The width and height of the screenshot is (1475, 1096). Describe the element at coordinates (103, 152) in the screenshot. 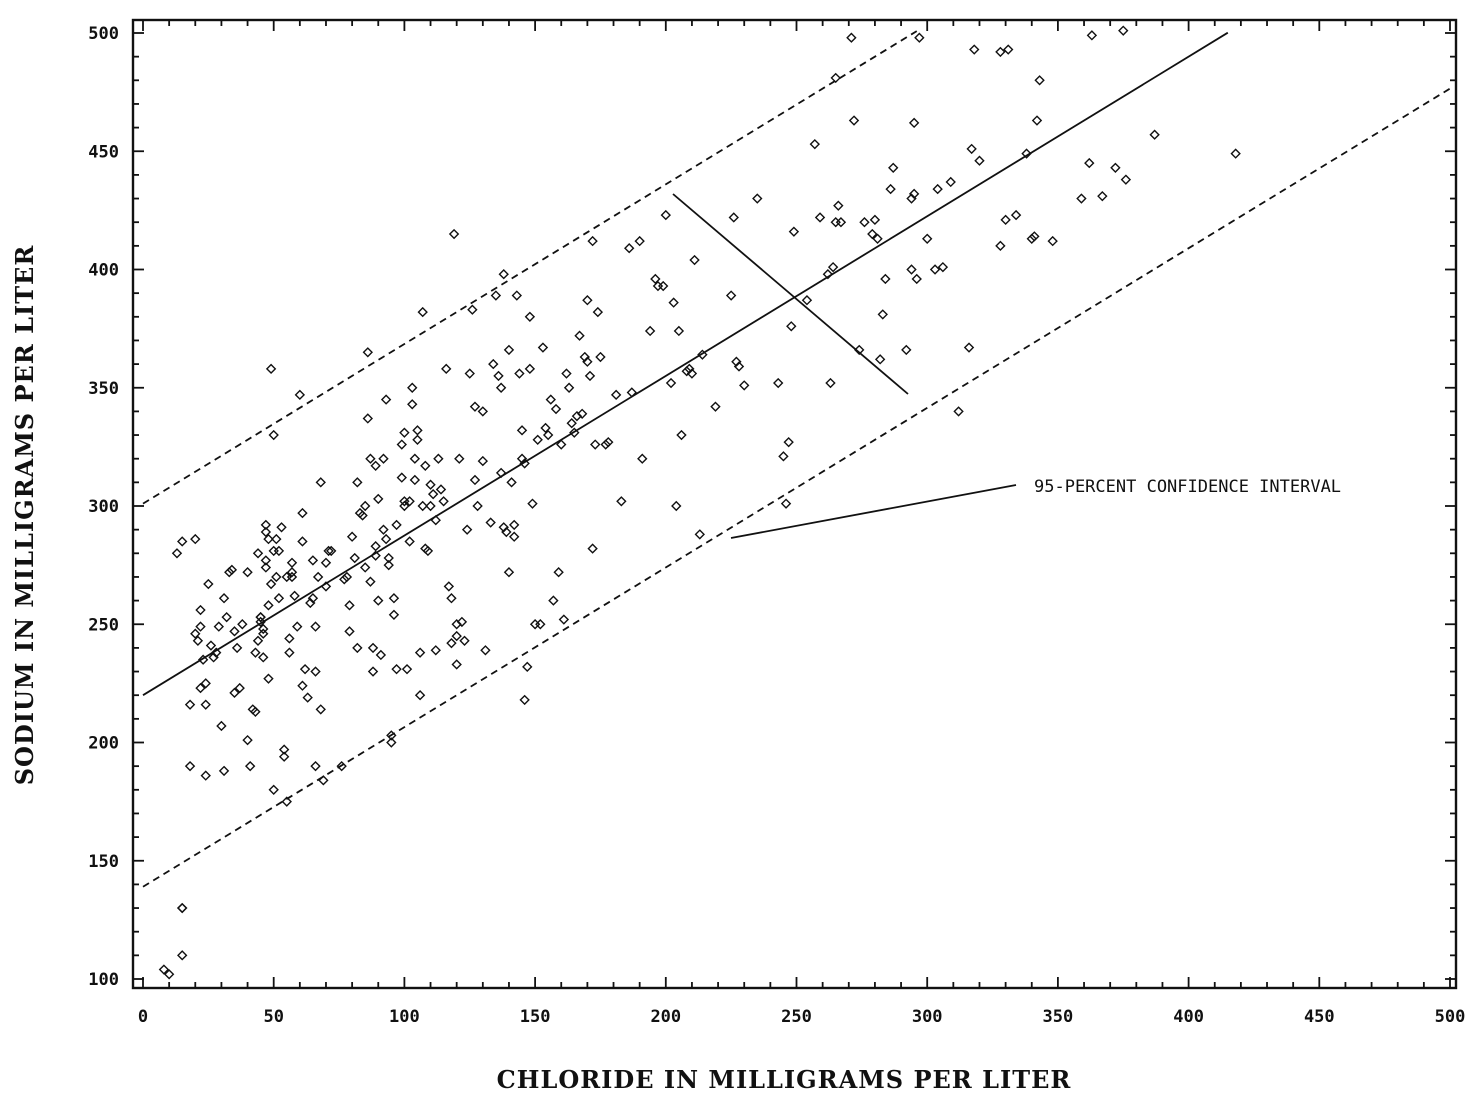

I see `y-tick-label: 450` at that location.